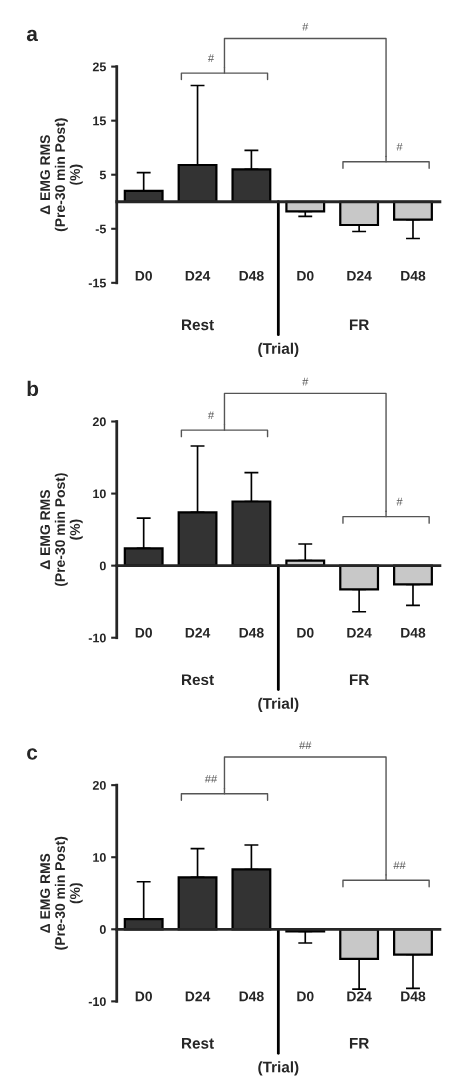  I want to click on chart-title: a, so click(32, 35).